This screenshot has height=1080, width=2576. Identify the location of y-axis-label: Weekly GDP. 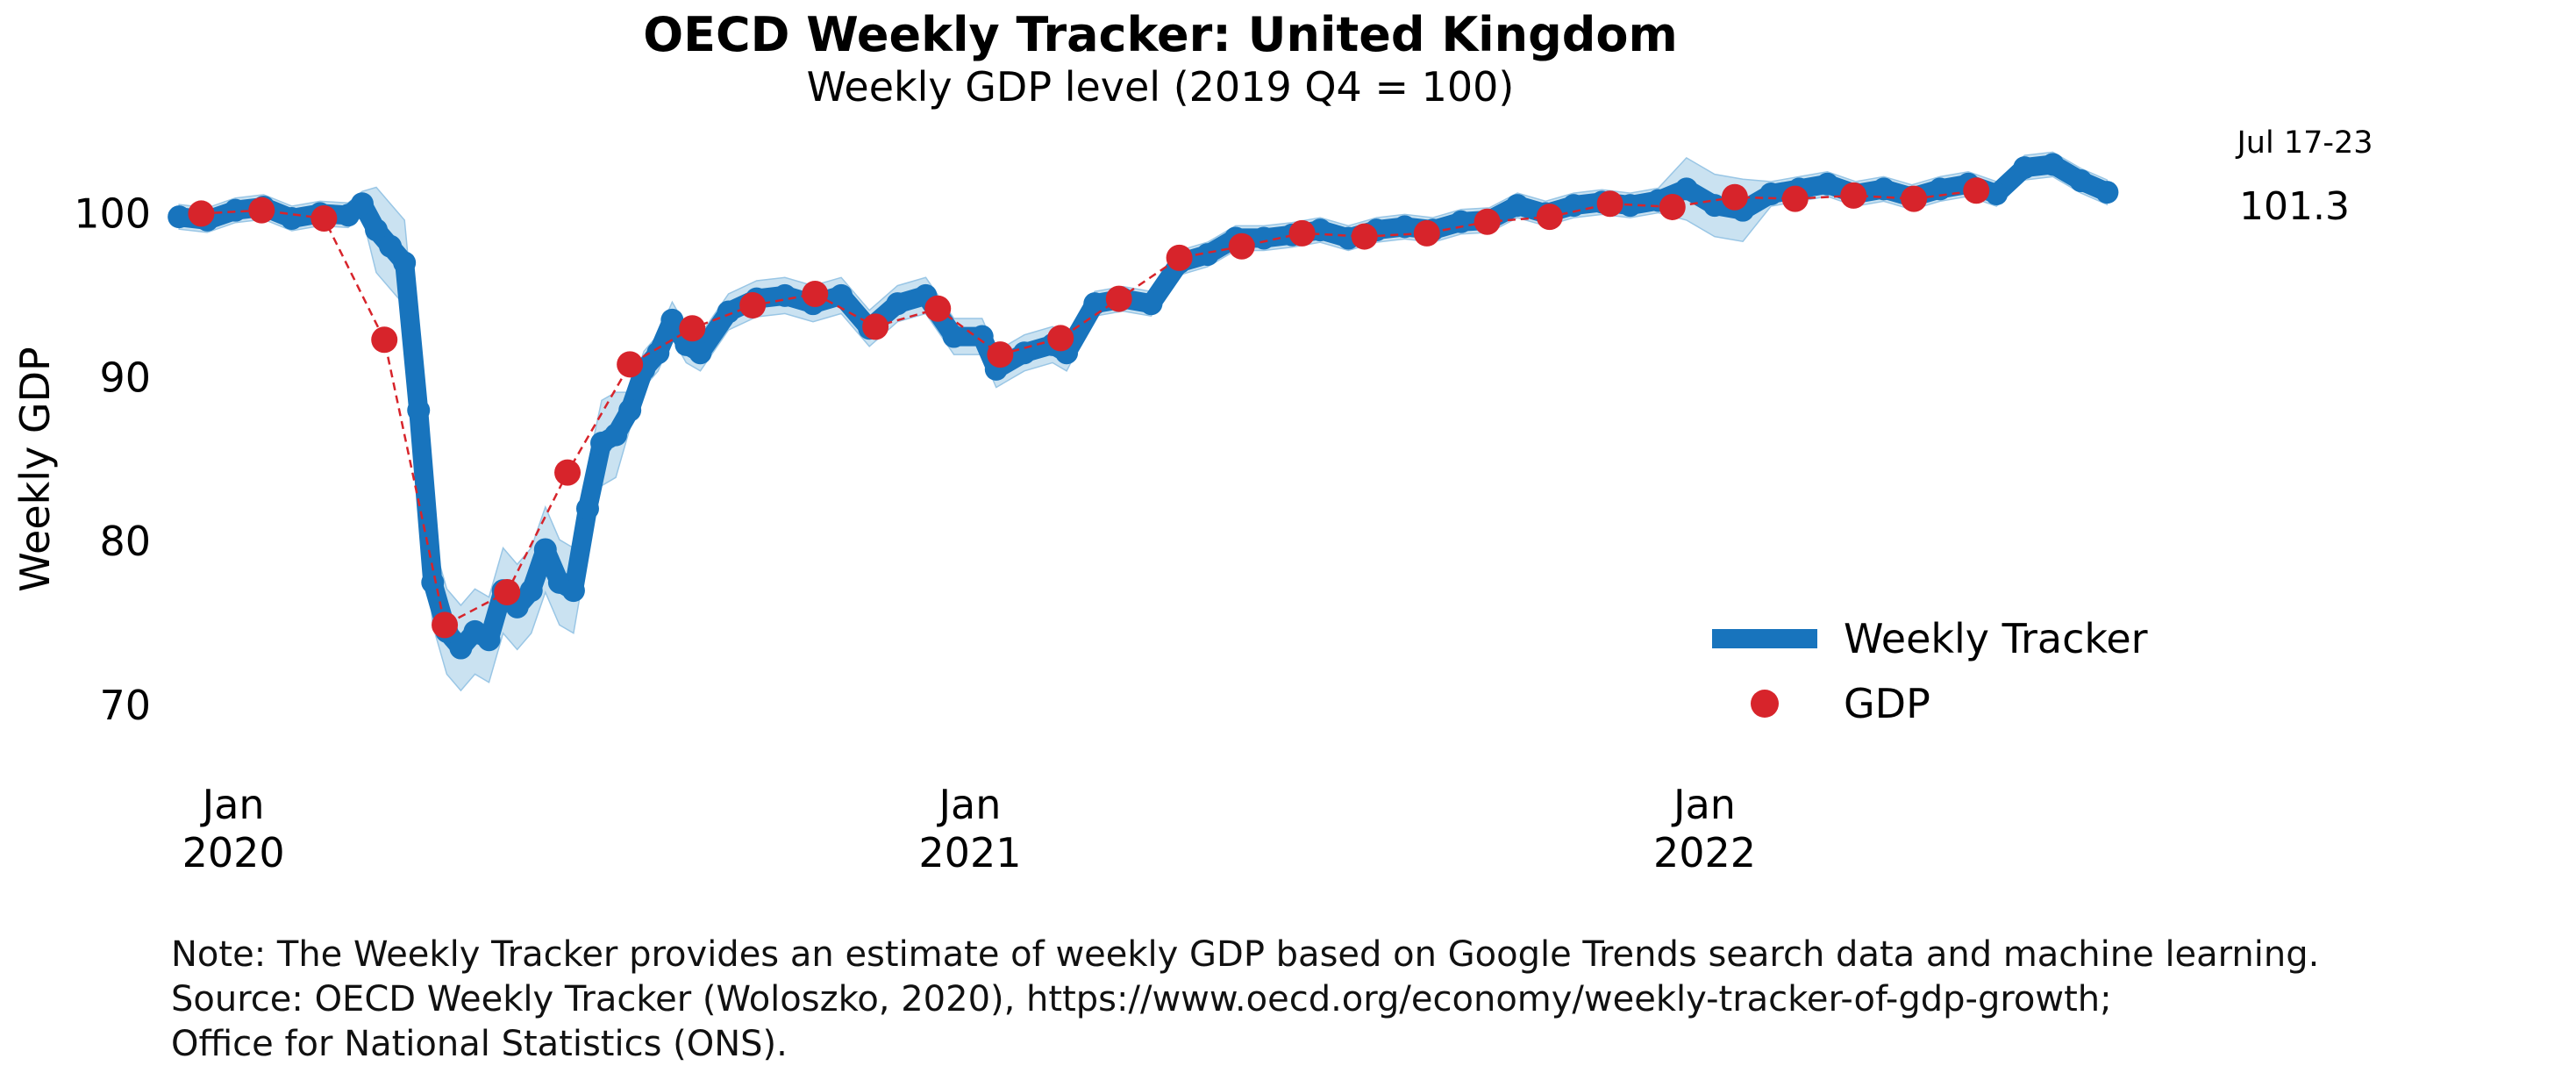
(35, 469).